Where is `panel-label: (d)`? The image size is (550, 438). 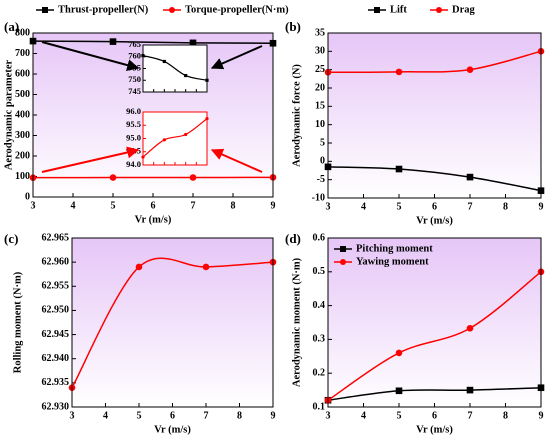
panel-label: (d) is located at coordinates (293, 238).